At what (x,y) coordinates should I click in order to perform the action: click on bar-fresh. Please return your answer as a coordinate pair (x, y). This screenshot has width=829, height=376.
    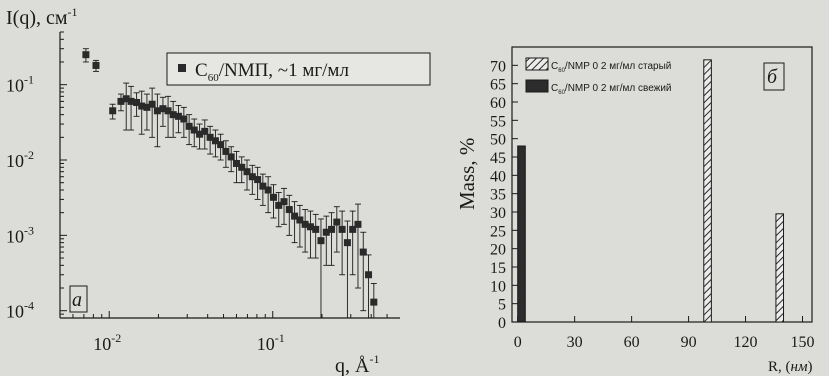
    Looking at the image, I should click on (521, 234).